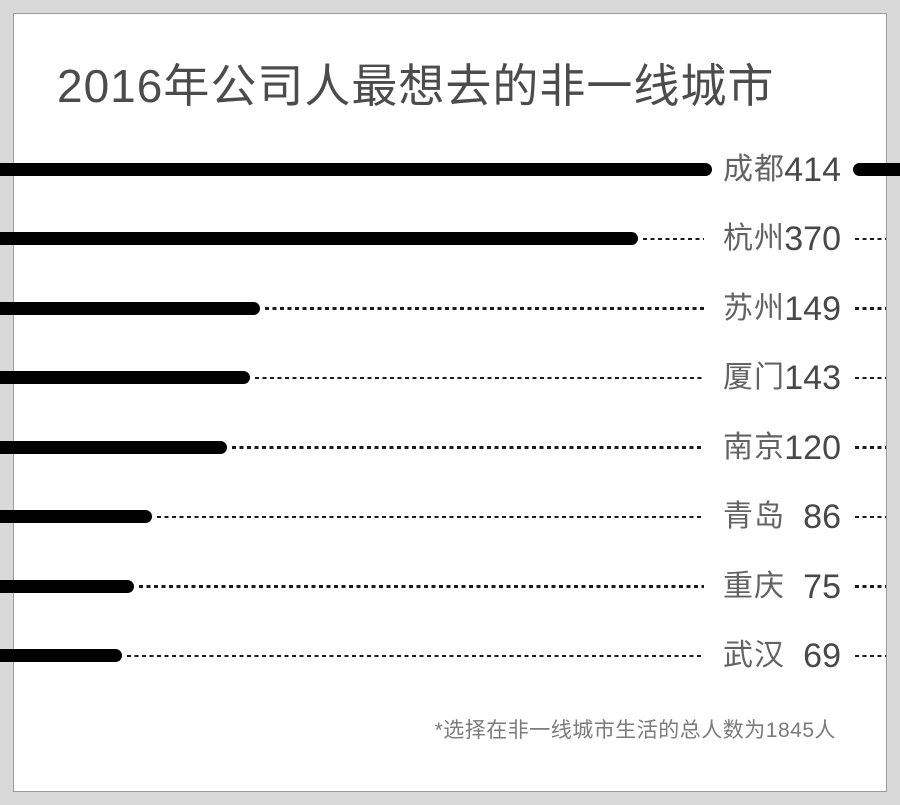  What do you see at coordinates (754, 447) in the screenshot?
I see `city-label: 南京` at bounding box center [754, 447].